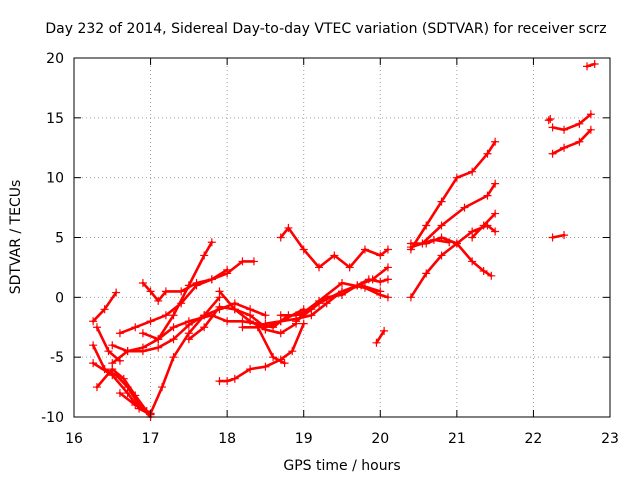 The image size is (640, 480). What do you see at coordinates (341, 466) in the screenshot?
I see `x-axis-label: GPS time / hours` at bounding box center [341, 466].